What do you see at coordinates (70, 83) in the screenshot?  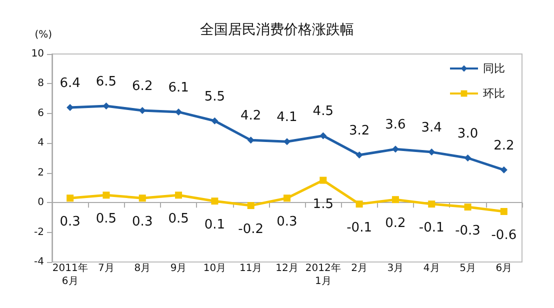 I see `data-label: 6.4` at bounding box center [70, 83].